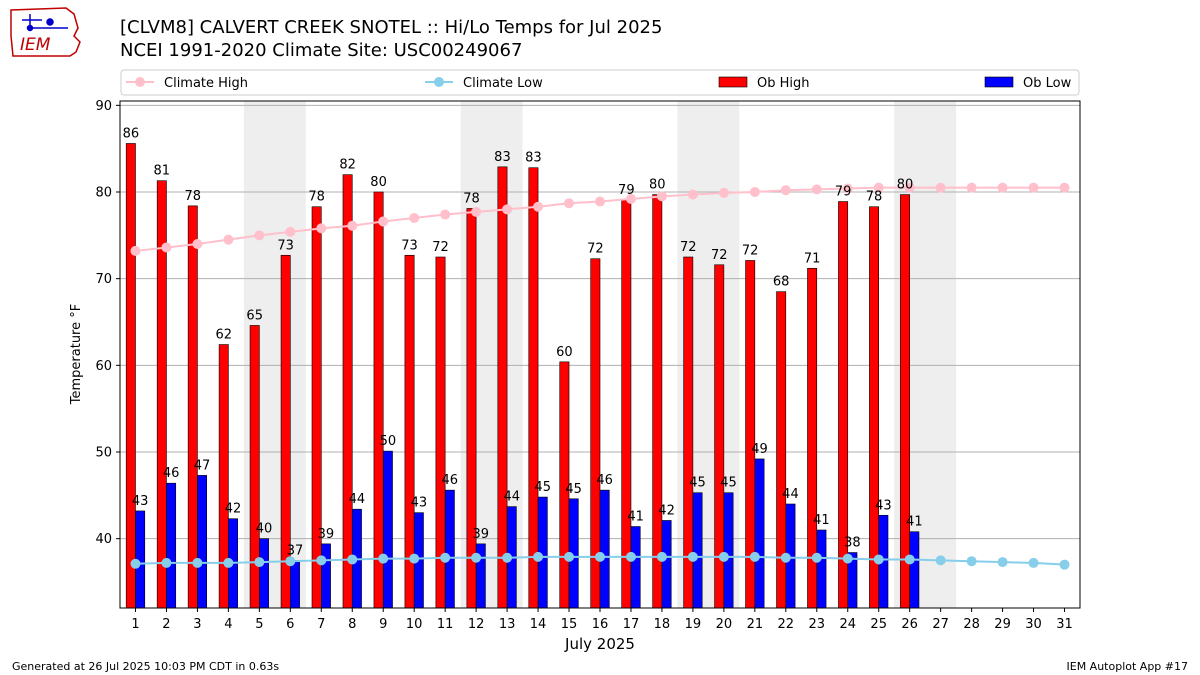 Image resolution: width=1200 pixels, height=675 pixels. I want to click on x-tick-label: 13, so click(507, 624).